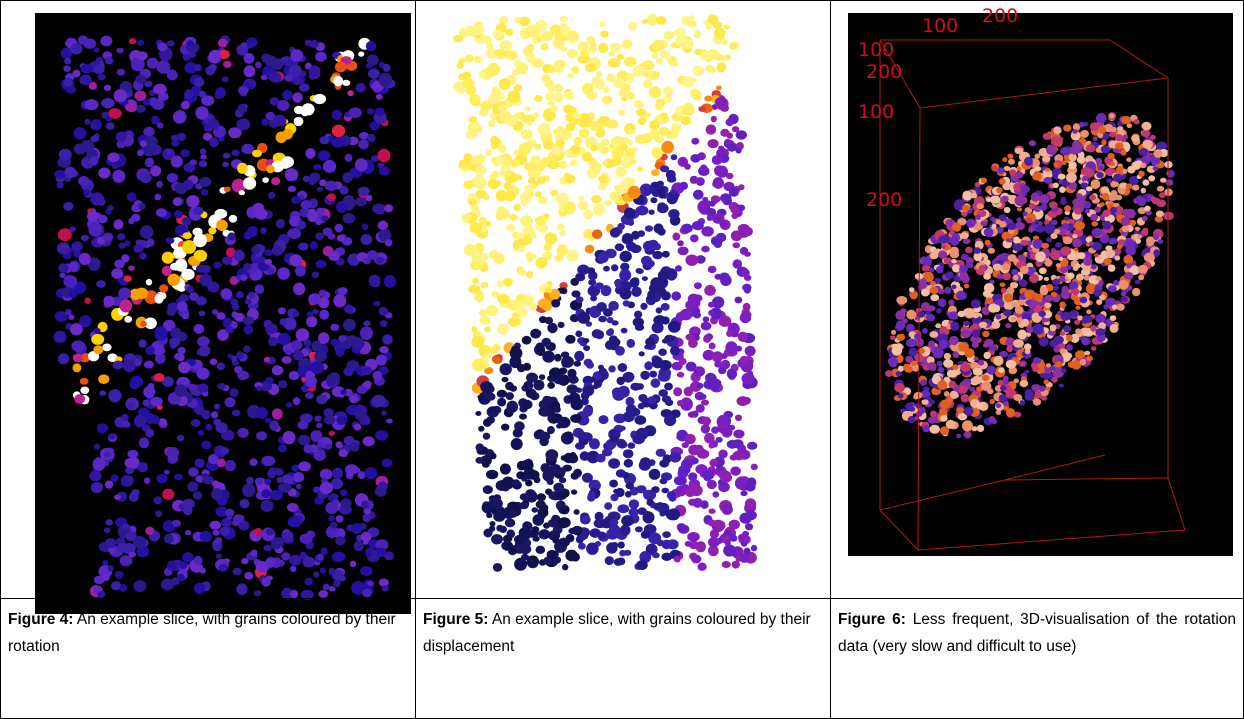  What do you see at coordinates (872, 619) in the screenshot?
I see `caption-label: Figure 6:` at bounding box center [872, 619].